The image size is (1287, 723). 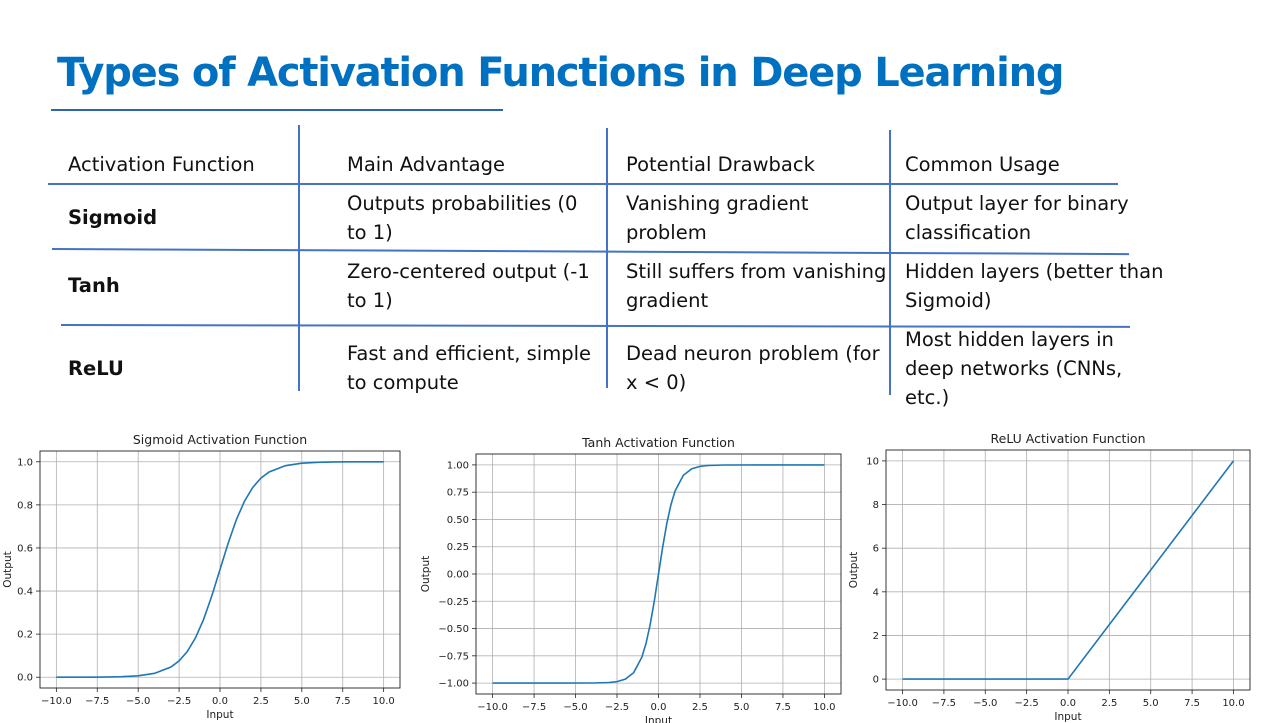 What do you see at coordinates (25, 635) in the screenshot?
I see `y-tick-label: 0.2` at bounding box center [25, 635].